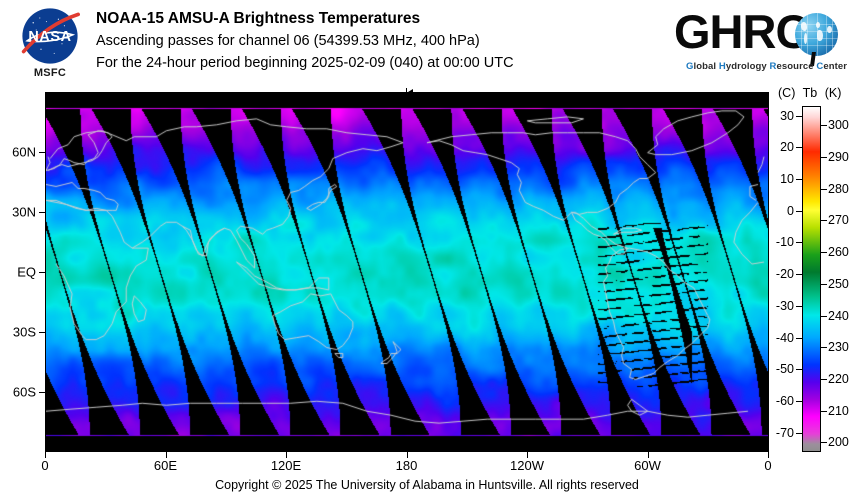 This screenshot has width=854, height=502. I want to click on colorbar-label-celsius: -20, so click(784, 274).